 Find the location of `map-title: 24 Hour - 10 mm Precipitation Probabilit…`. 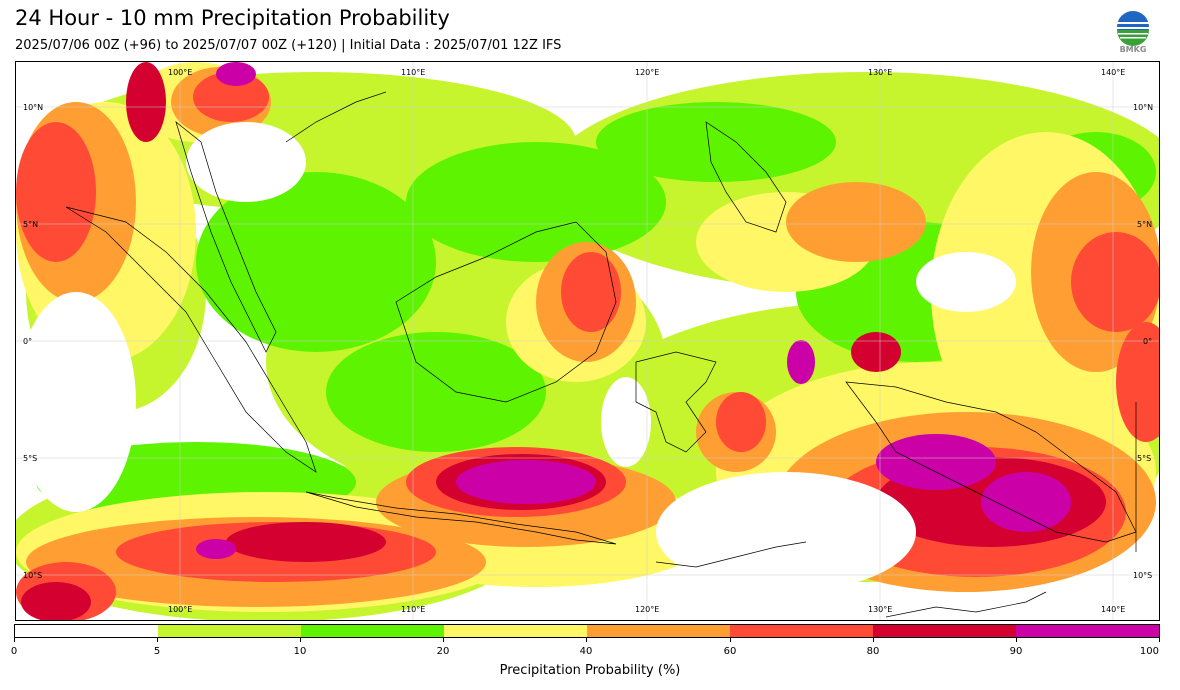

map-title: 24 Hour - 10 mm Precipitation Probabilit… is located at coordinates (232, 18).